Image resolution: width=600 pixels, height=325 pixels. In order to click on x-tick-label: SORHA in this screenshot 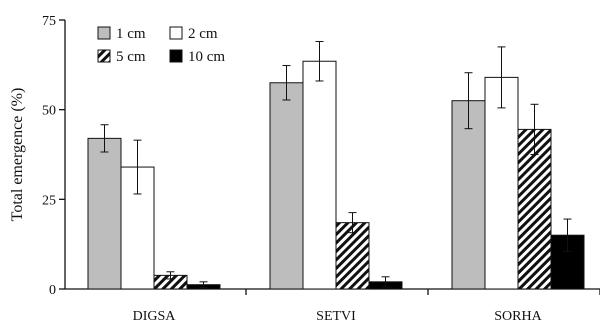, I will do `click(518, 316)`.